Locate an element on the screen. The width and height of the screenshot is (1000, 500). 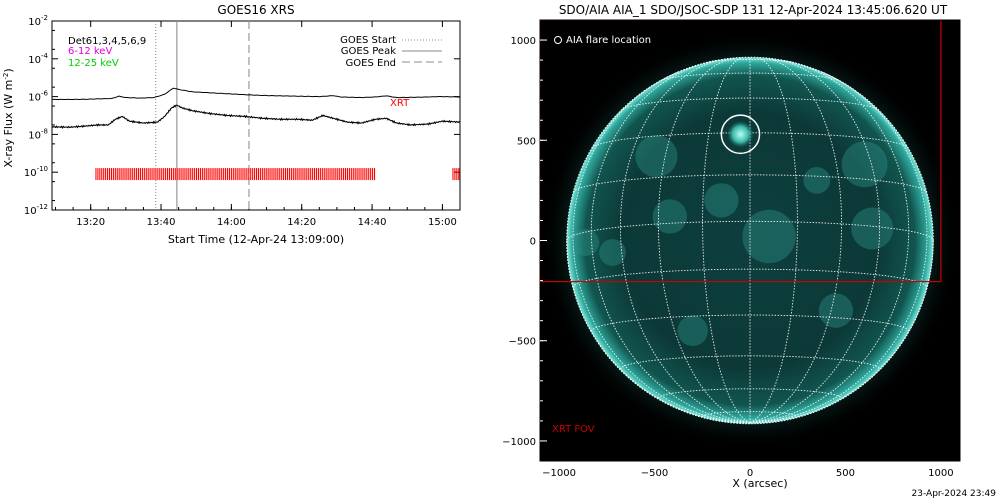
goes-y-tick-label: 10⁻¹² is located at coordinates (36, 210).